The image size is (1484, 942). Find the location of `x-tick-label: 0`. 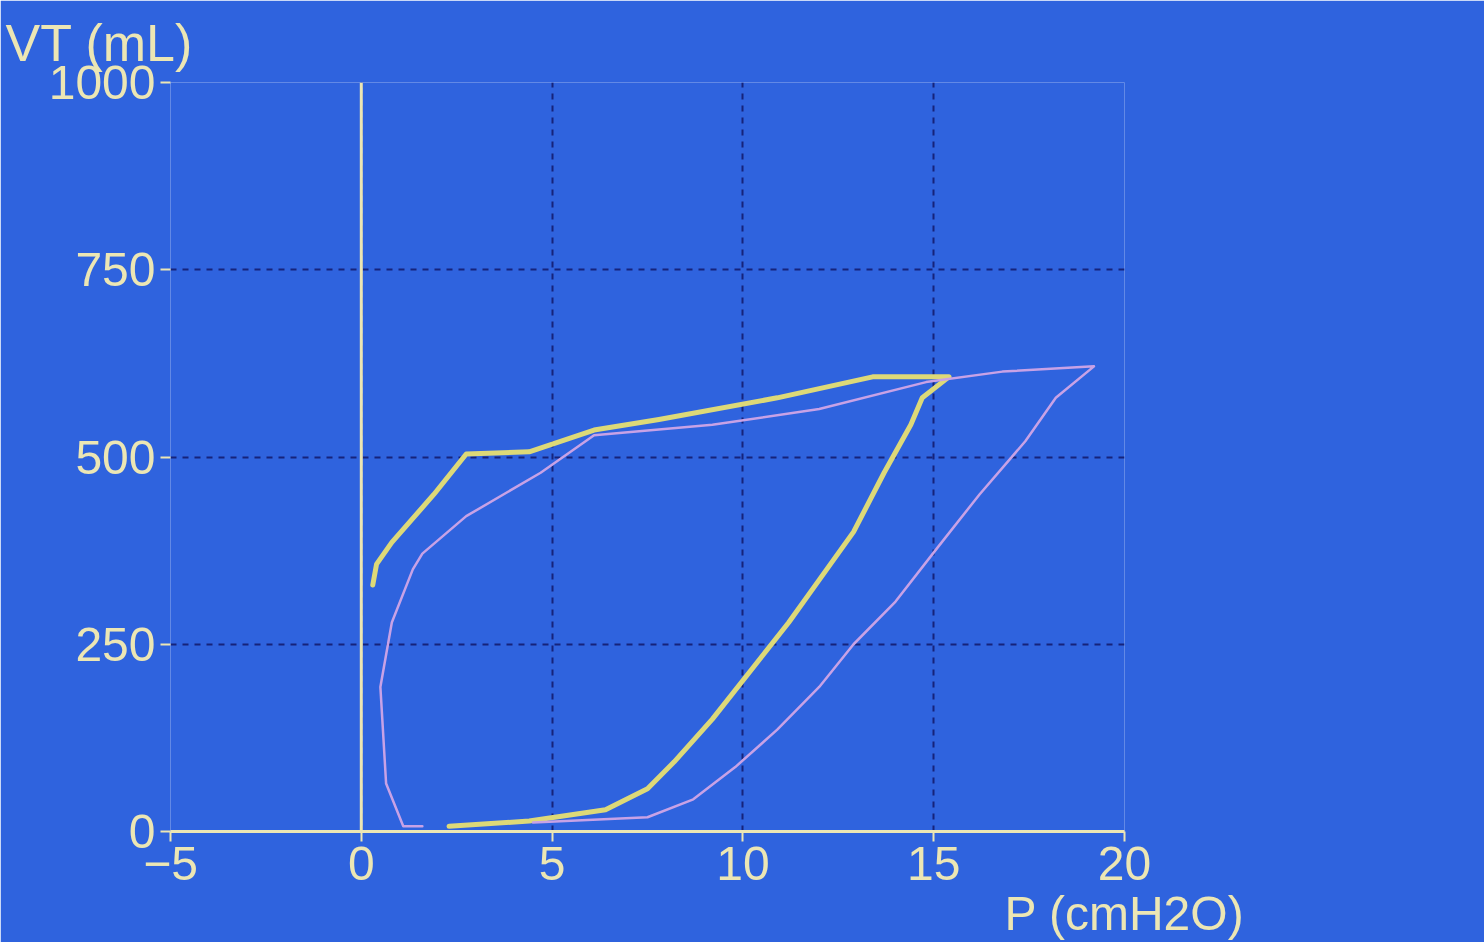

x-tick-label: 0 is located at coordinates (361, 863).